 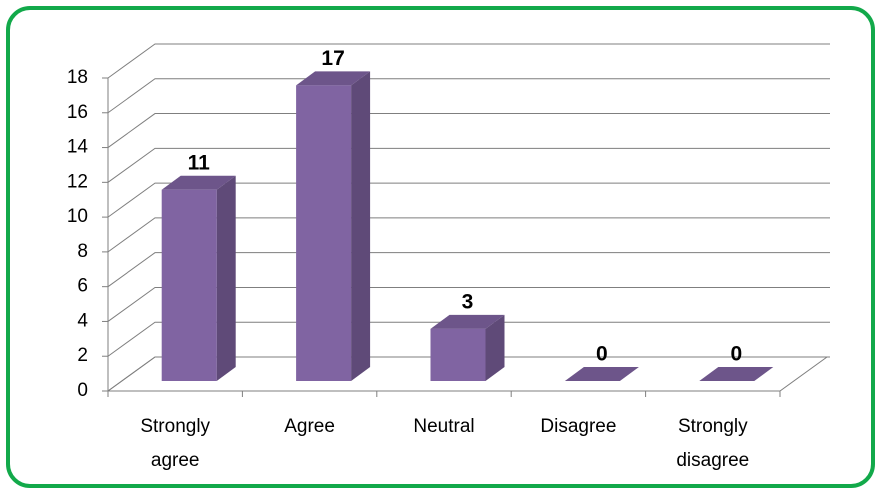 I want to click on y-tick-label: 14, so click(x=78, y=147).